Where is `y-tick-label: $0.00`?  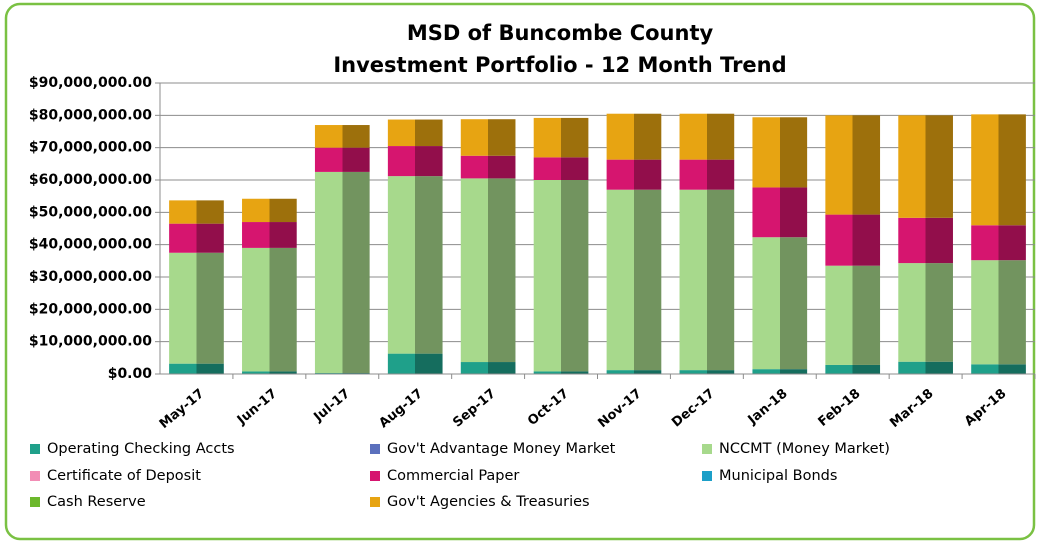 y-tick-label: $0.00 is located at coordinates (130, 374).